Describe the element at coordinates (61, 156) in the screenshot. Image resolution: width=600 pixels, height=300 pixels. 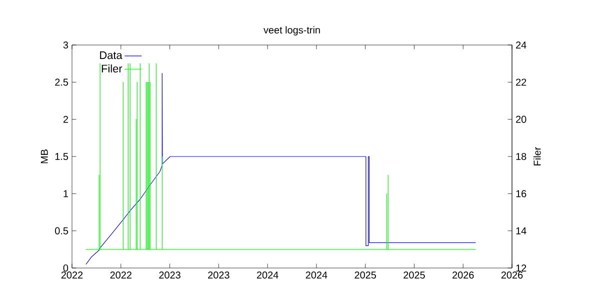
I see `y-tick-label: 1.5` at that location.